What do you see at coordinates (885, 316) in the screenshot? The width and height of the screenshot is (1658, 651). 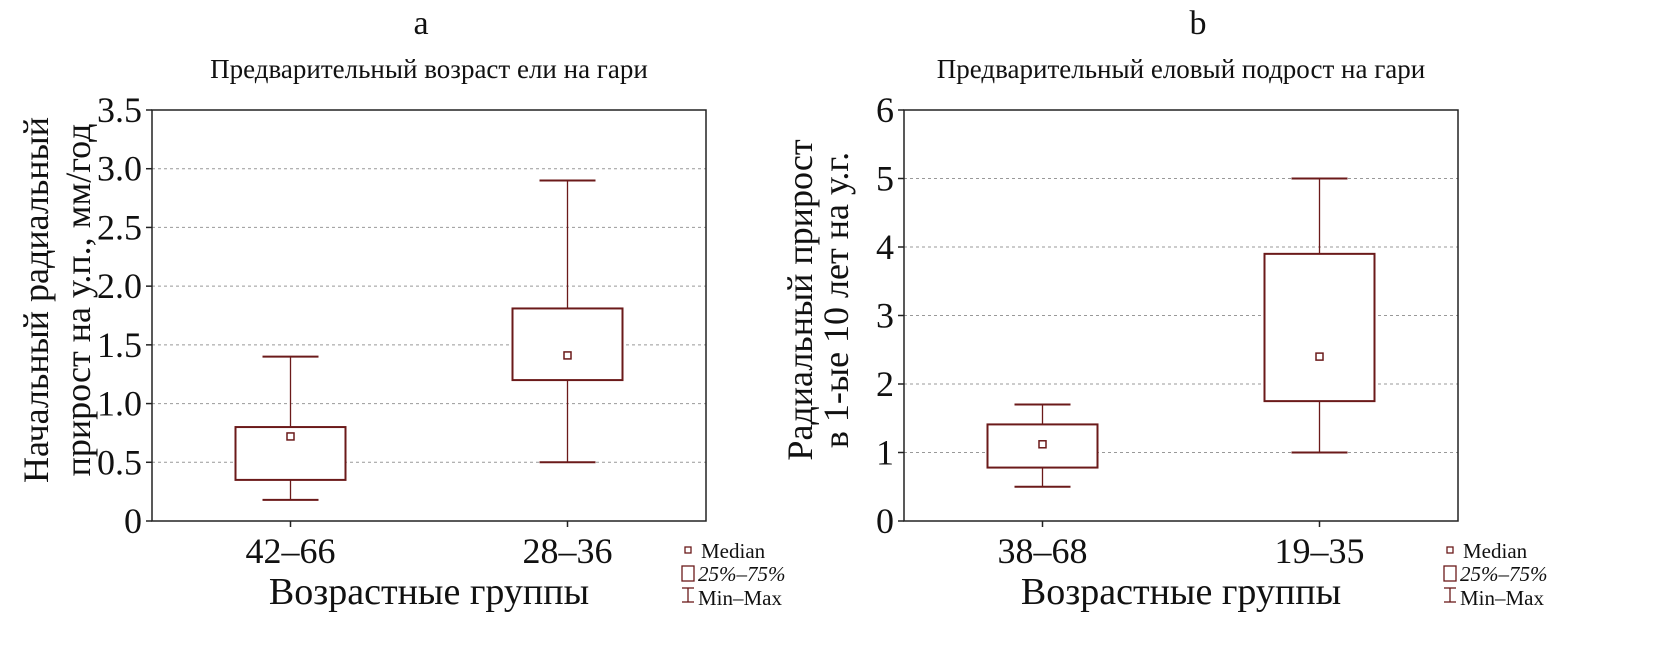 I see `y-tick-label: 3` at bounding box center [885, 316].